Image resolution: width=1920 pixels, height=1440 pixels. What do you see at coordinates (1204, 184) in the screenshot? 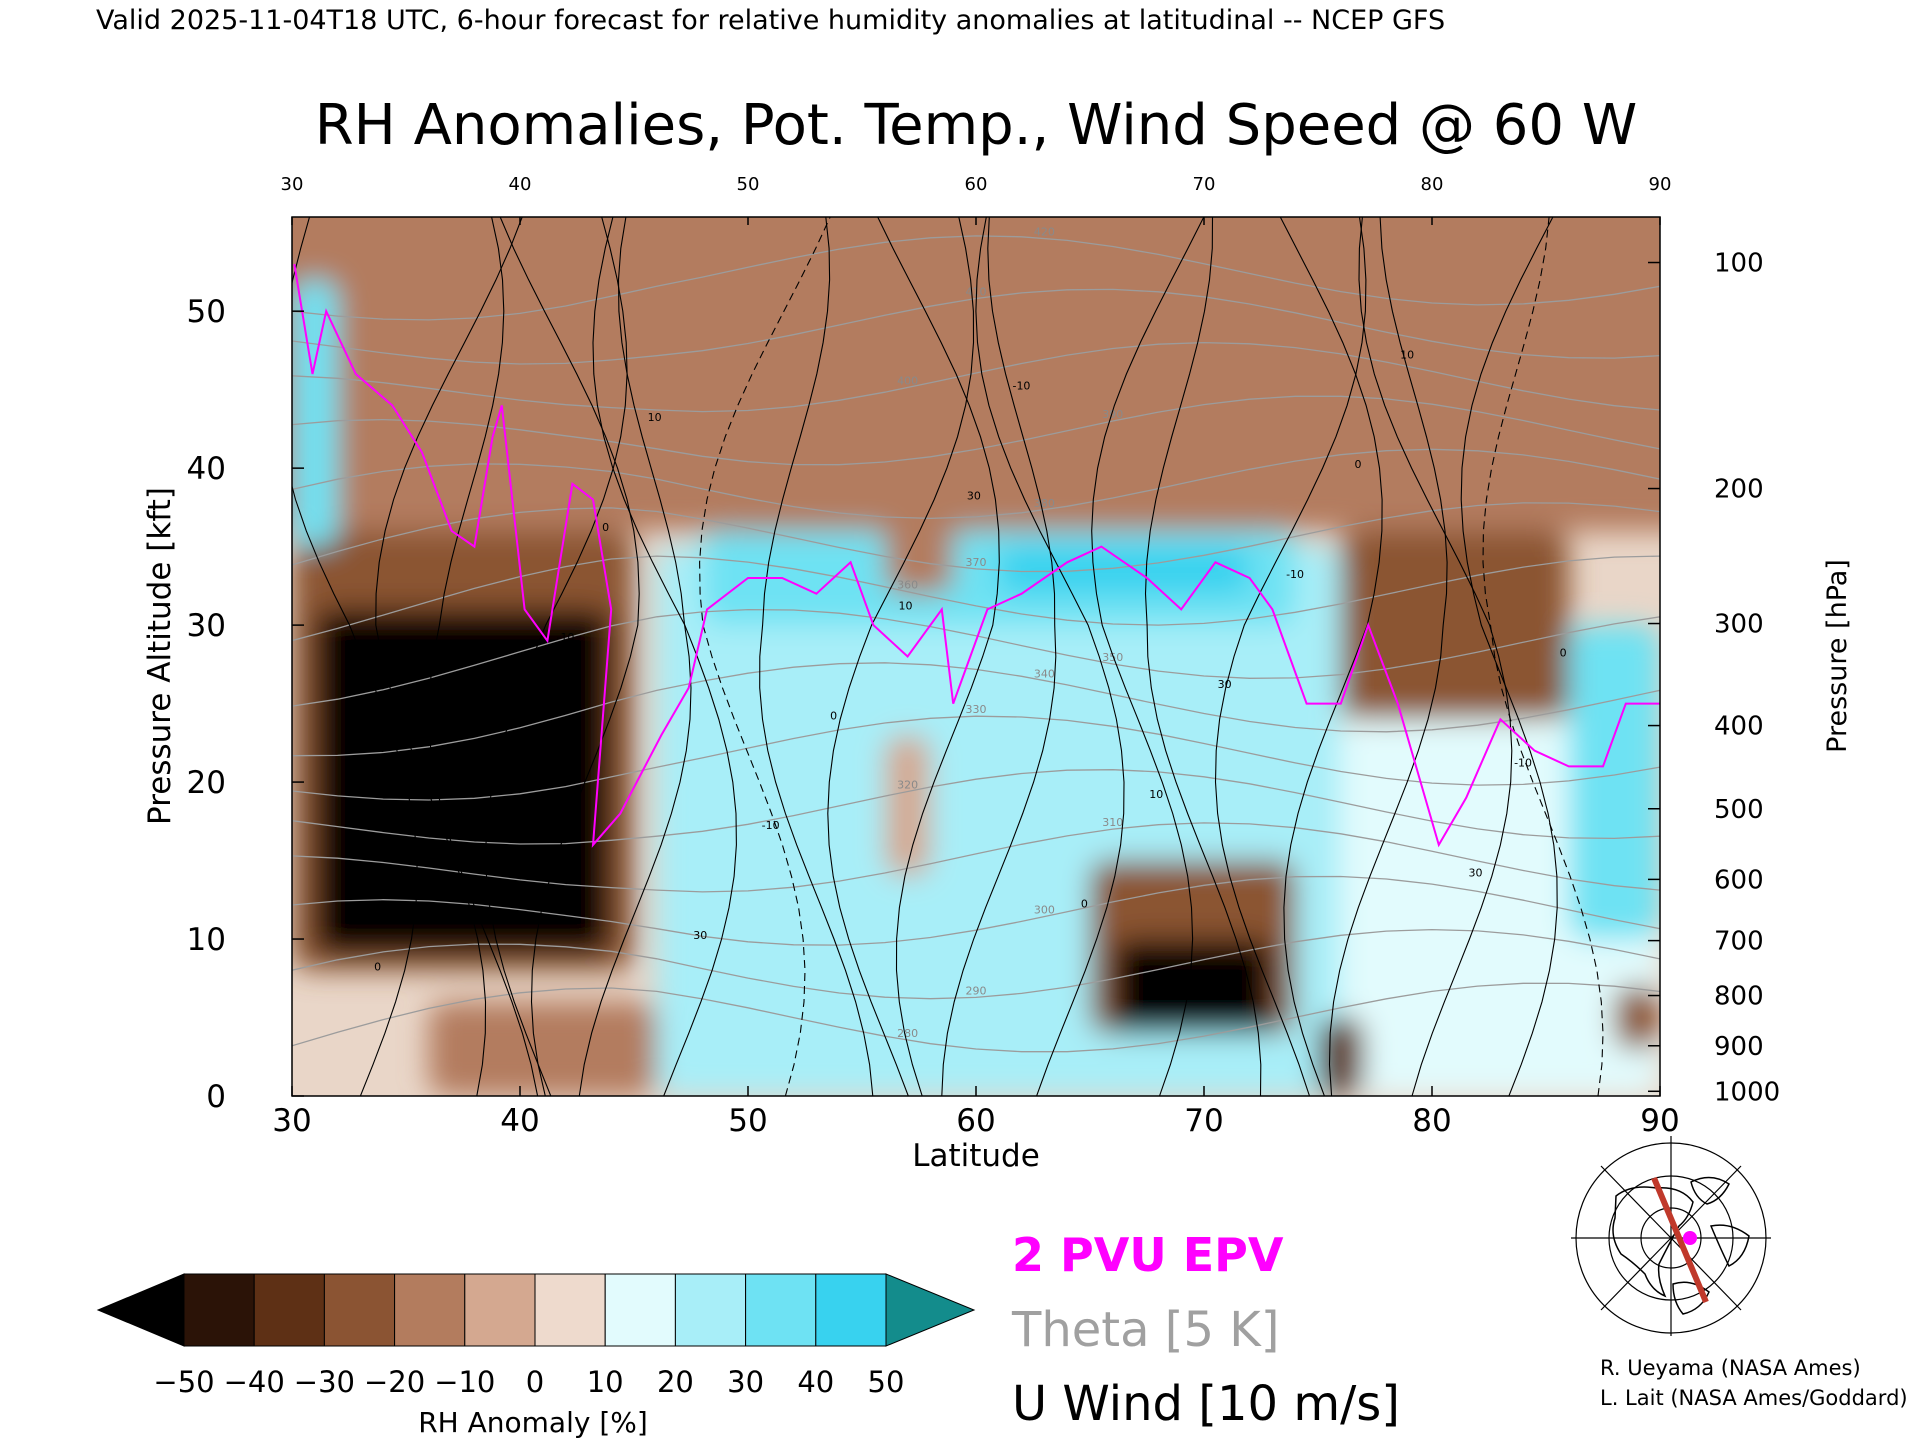
I see `x-top-tick-label: 70` at bounding box center [1204, 184].